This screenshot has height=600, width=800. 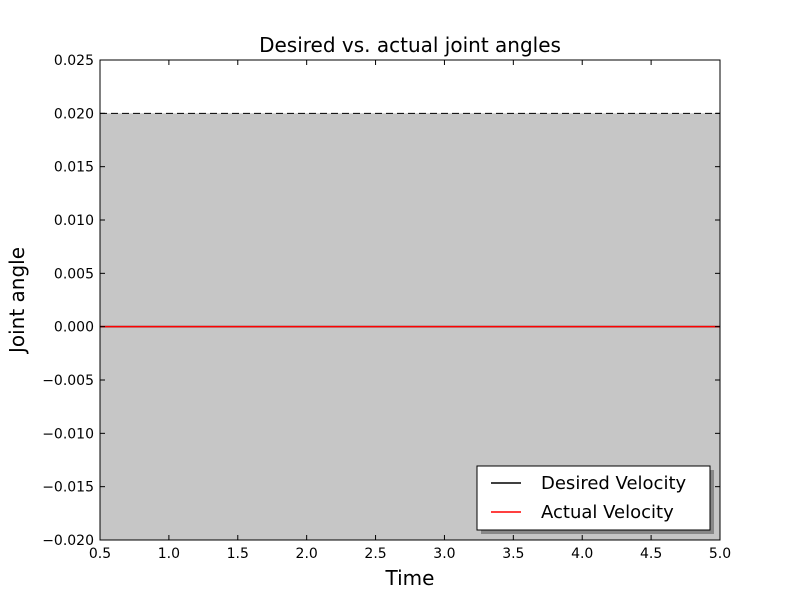 I want to click on legend: Desired Velocity Actual Velocity, so click(x=595, y=499).